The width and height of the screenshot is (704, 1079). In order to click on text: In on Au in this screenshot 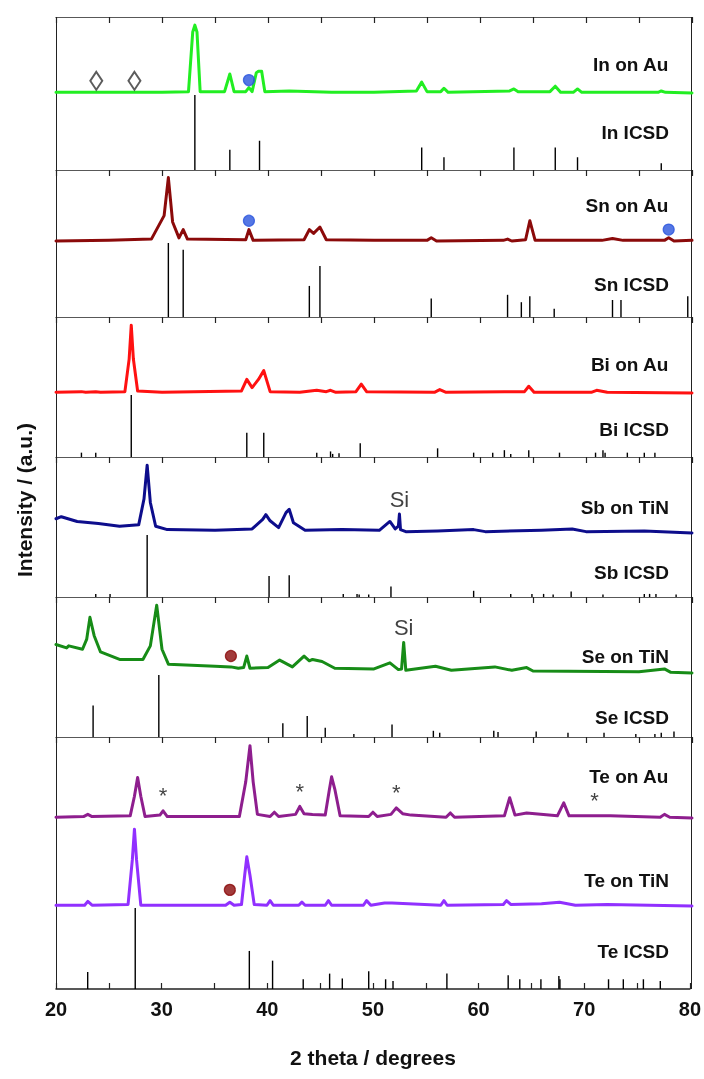, I will do `click(631, 64)`.